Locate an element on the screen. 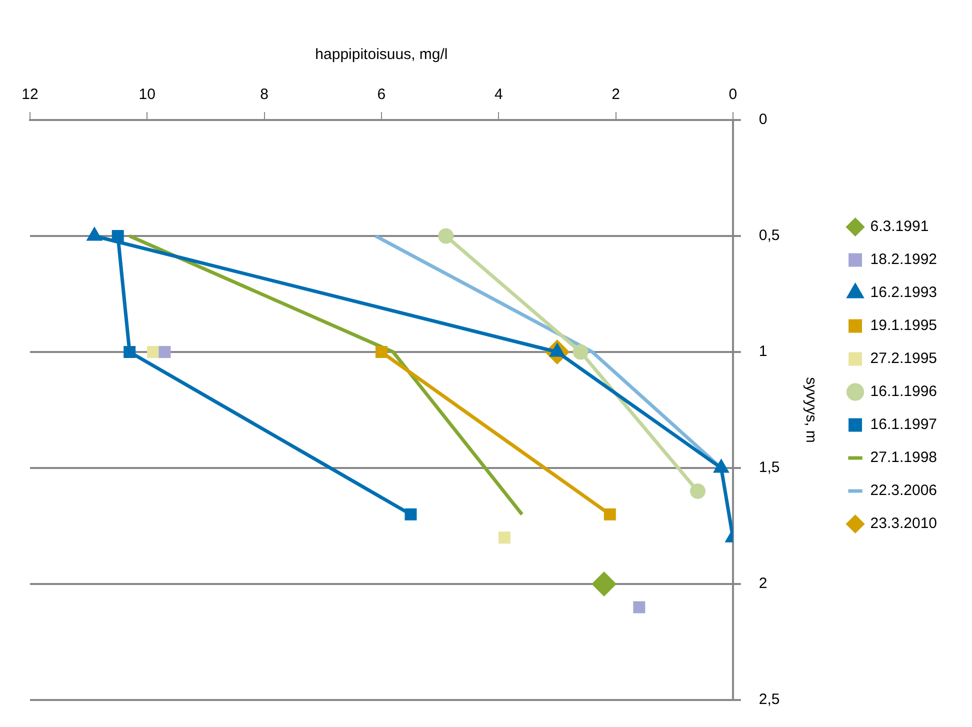 This screenshot has height=727, width=972. x-tick-label: 10 is located at coordinates (147, 95).